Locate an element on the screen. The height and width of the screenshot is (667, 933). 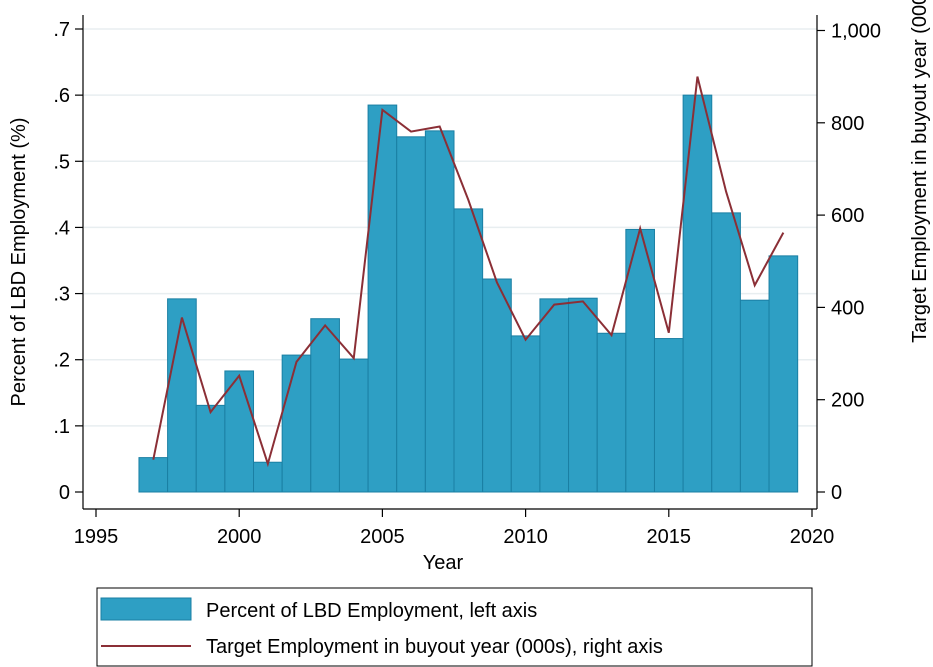
x-tick-label: 2000 is located at coordinates (239, 537).